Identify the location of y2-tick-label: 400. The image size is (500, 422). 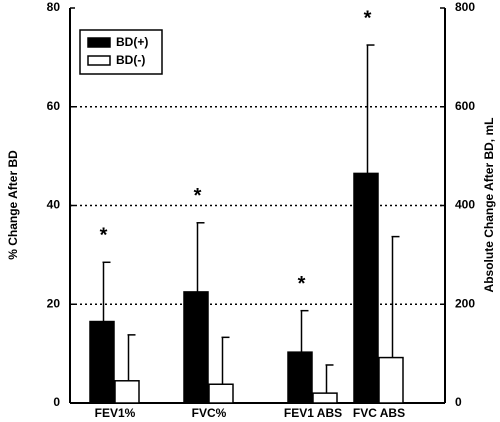
(465, 205).